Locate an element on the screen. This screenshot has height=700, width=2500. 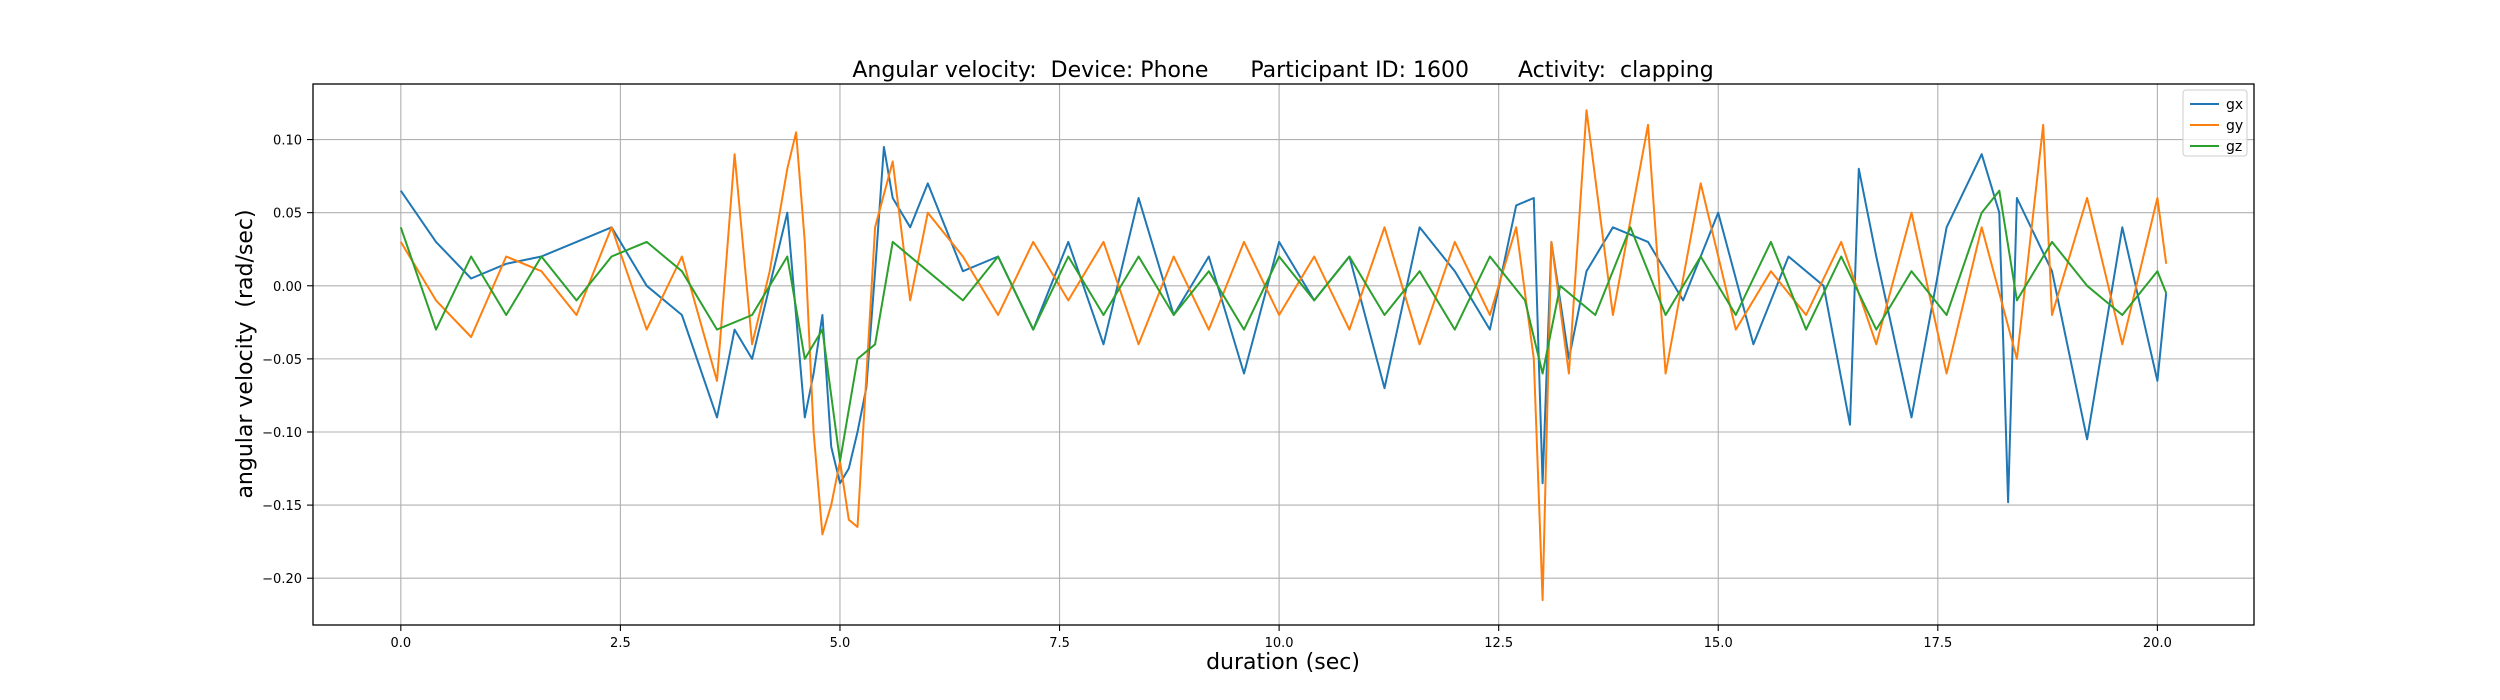
y-tick-label: 0.00 is located at coordinates (287, 287).